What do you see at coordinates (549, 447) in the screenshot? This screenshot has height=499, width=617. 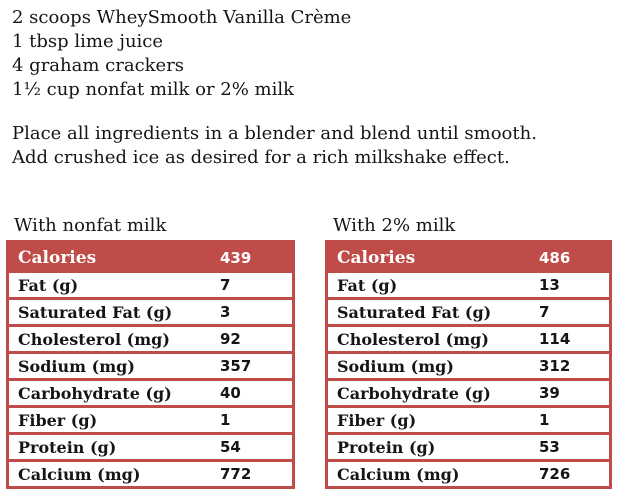 I see `row-value: 53` at bounding box center [549, 447].